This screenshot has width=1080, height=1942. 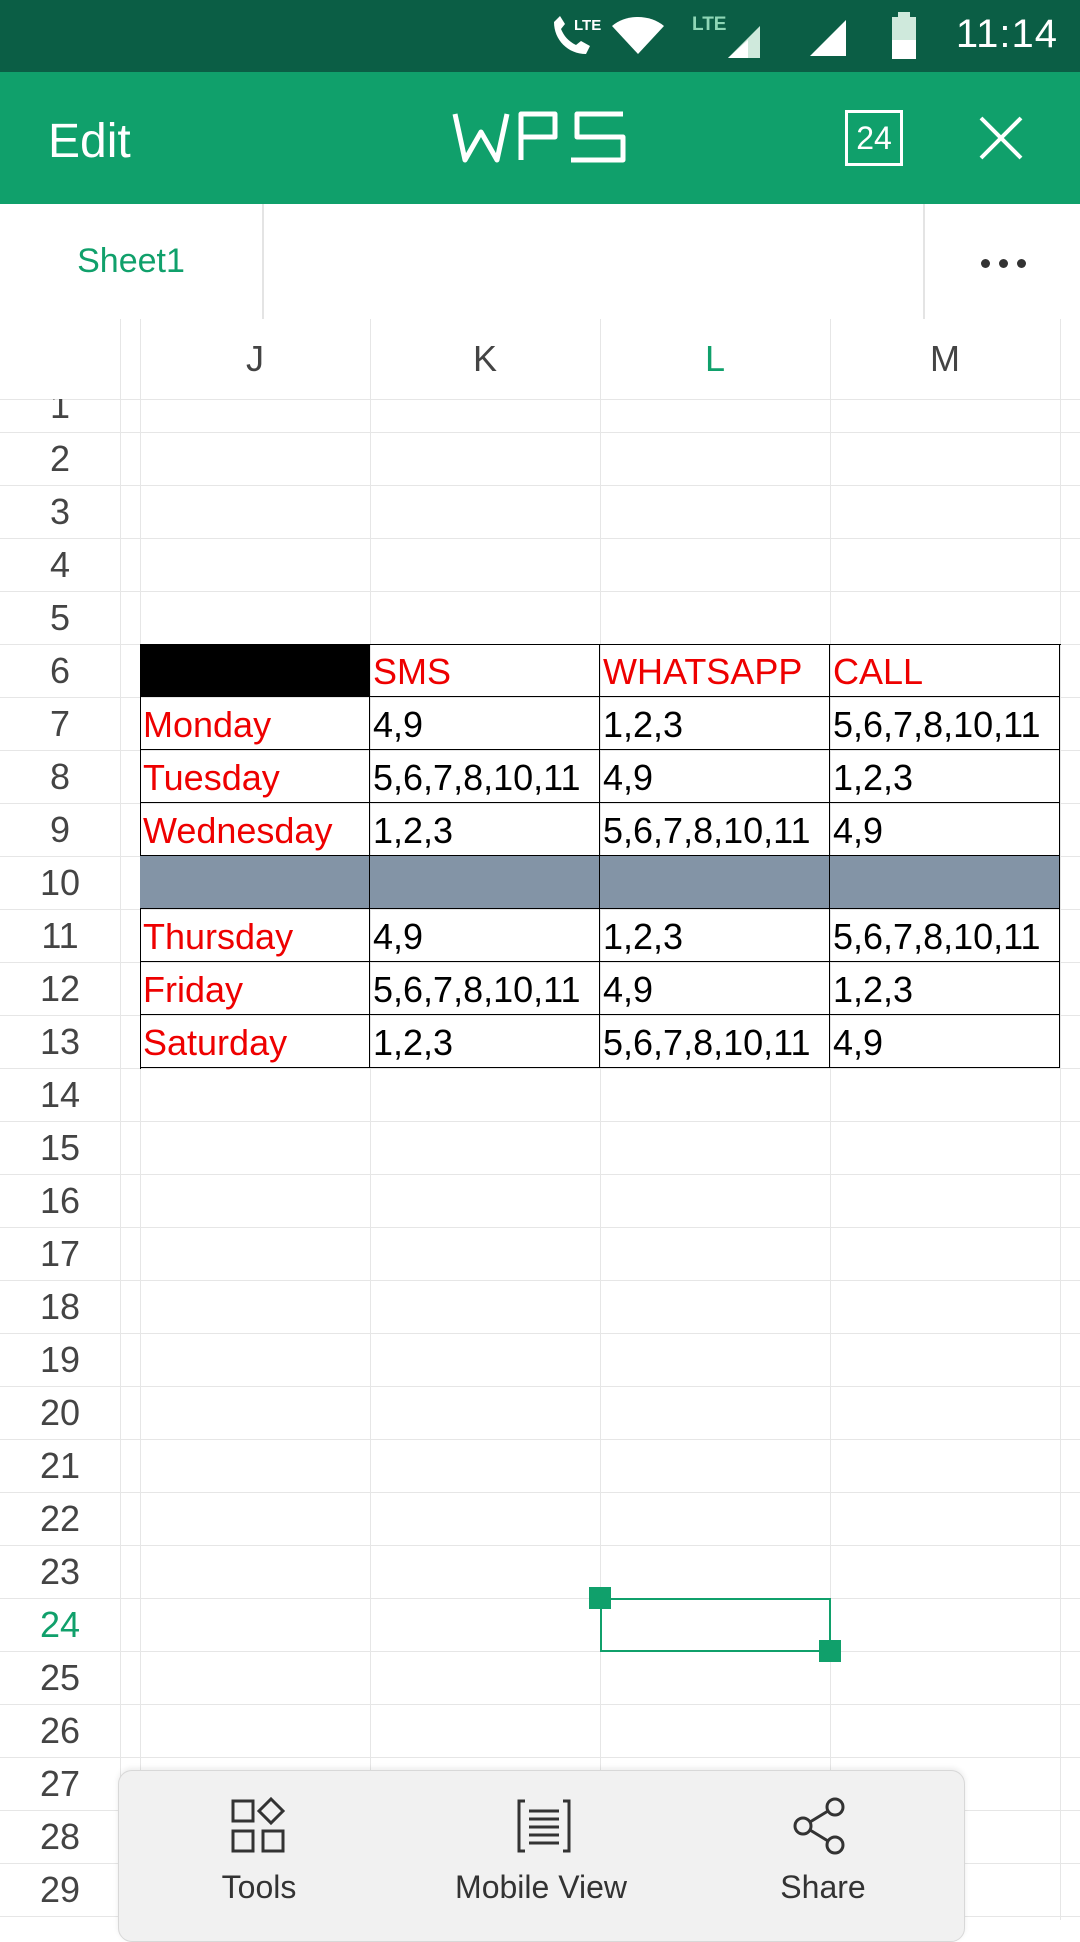 I want to click on mobile-view-icon, so click(x=544, y=1826).